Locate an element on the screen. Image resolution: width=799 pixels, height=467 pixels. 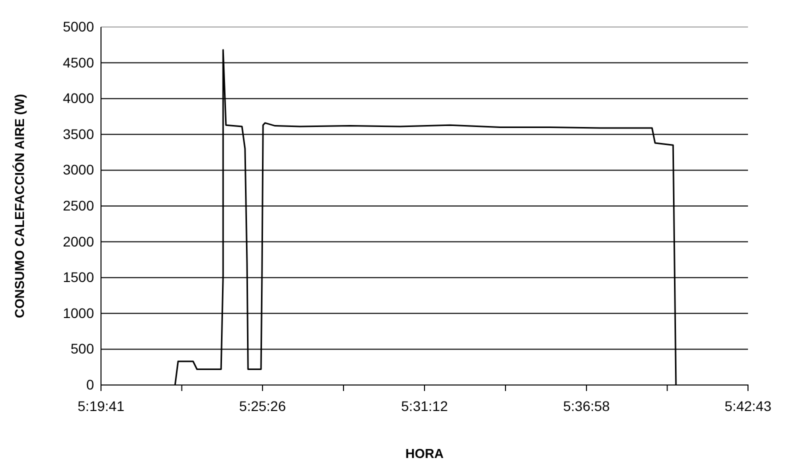
x-axis-title: HORA is located at coordinates (424, 453).